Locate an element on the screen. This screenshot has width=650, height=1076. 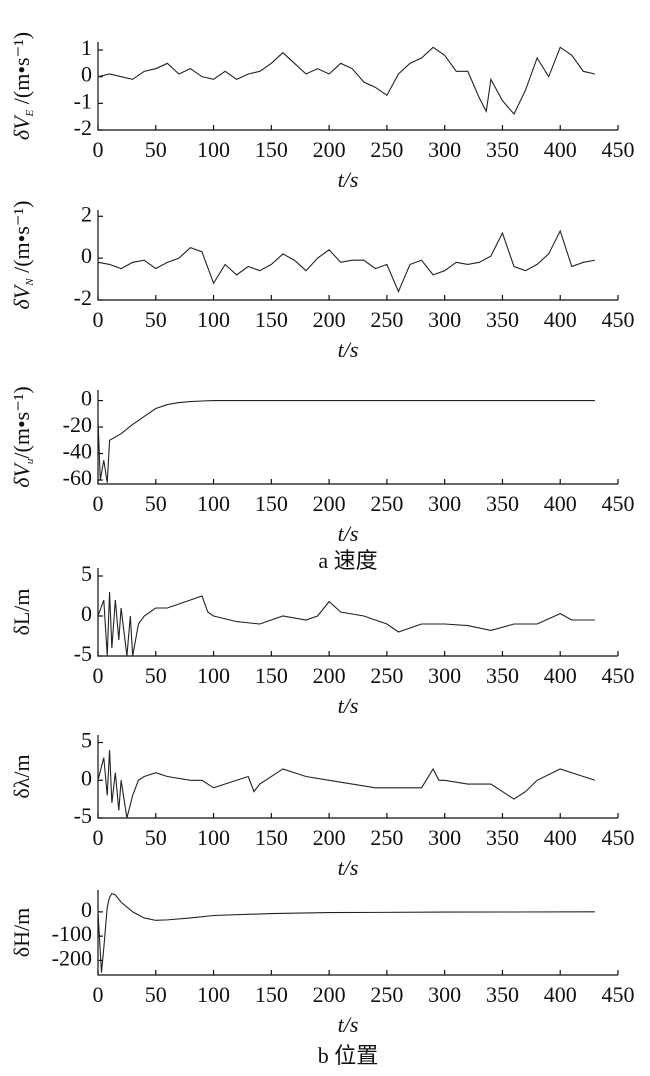
y-axis-label: δVE /(m•s⁻¹) is located at coordinates (22, 86).